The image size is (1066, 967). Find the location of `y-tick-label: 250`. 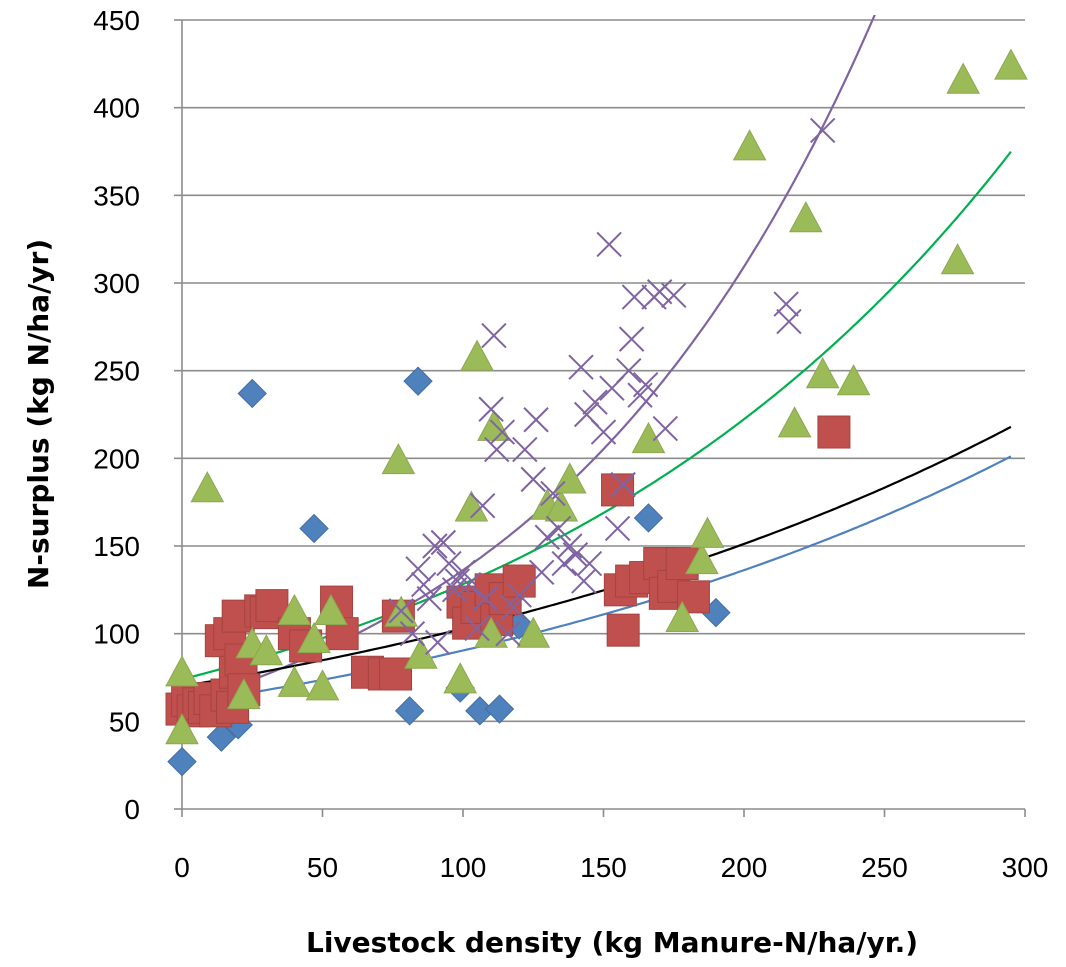

y-tick-label: 250 is located at coordinates (116, 371).